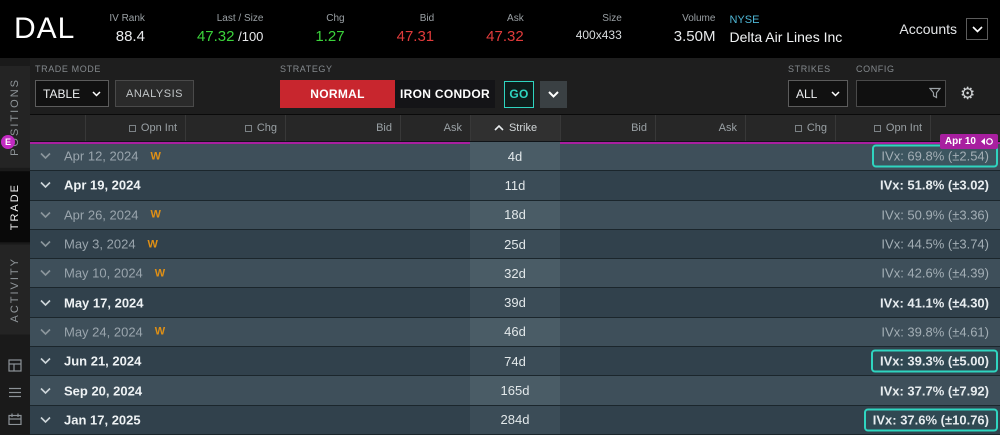  I want to click on expiration-label: Sep 20, 2024, so click(103, 390).